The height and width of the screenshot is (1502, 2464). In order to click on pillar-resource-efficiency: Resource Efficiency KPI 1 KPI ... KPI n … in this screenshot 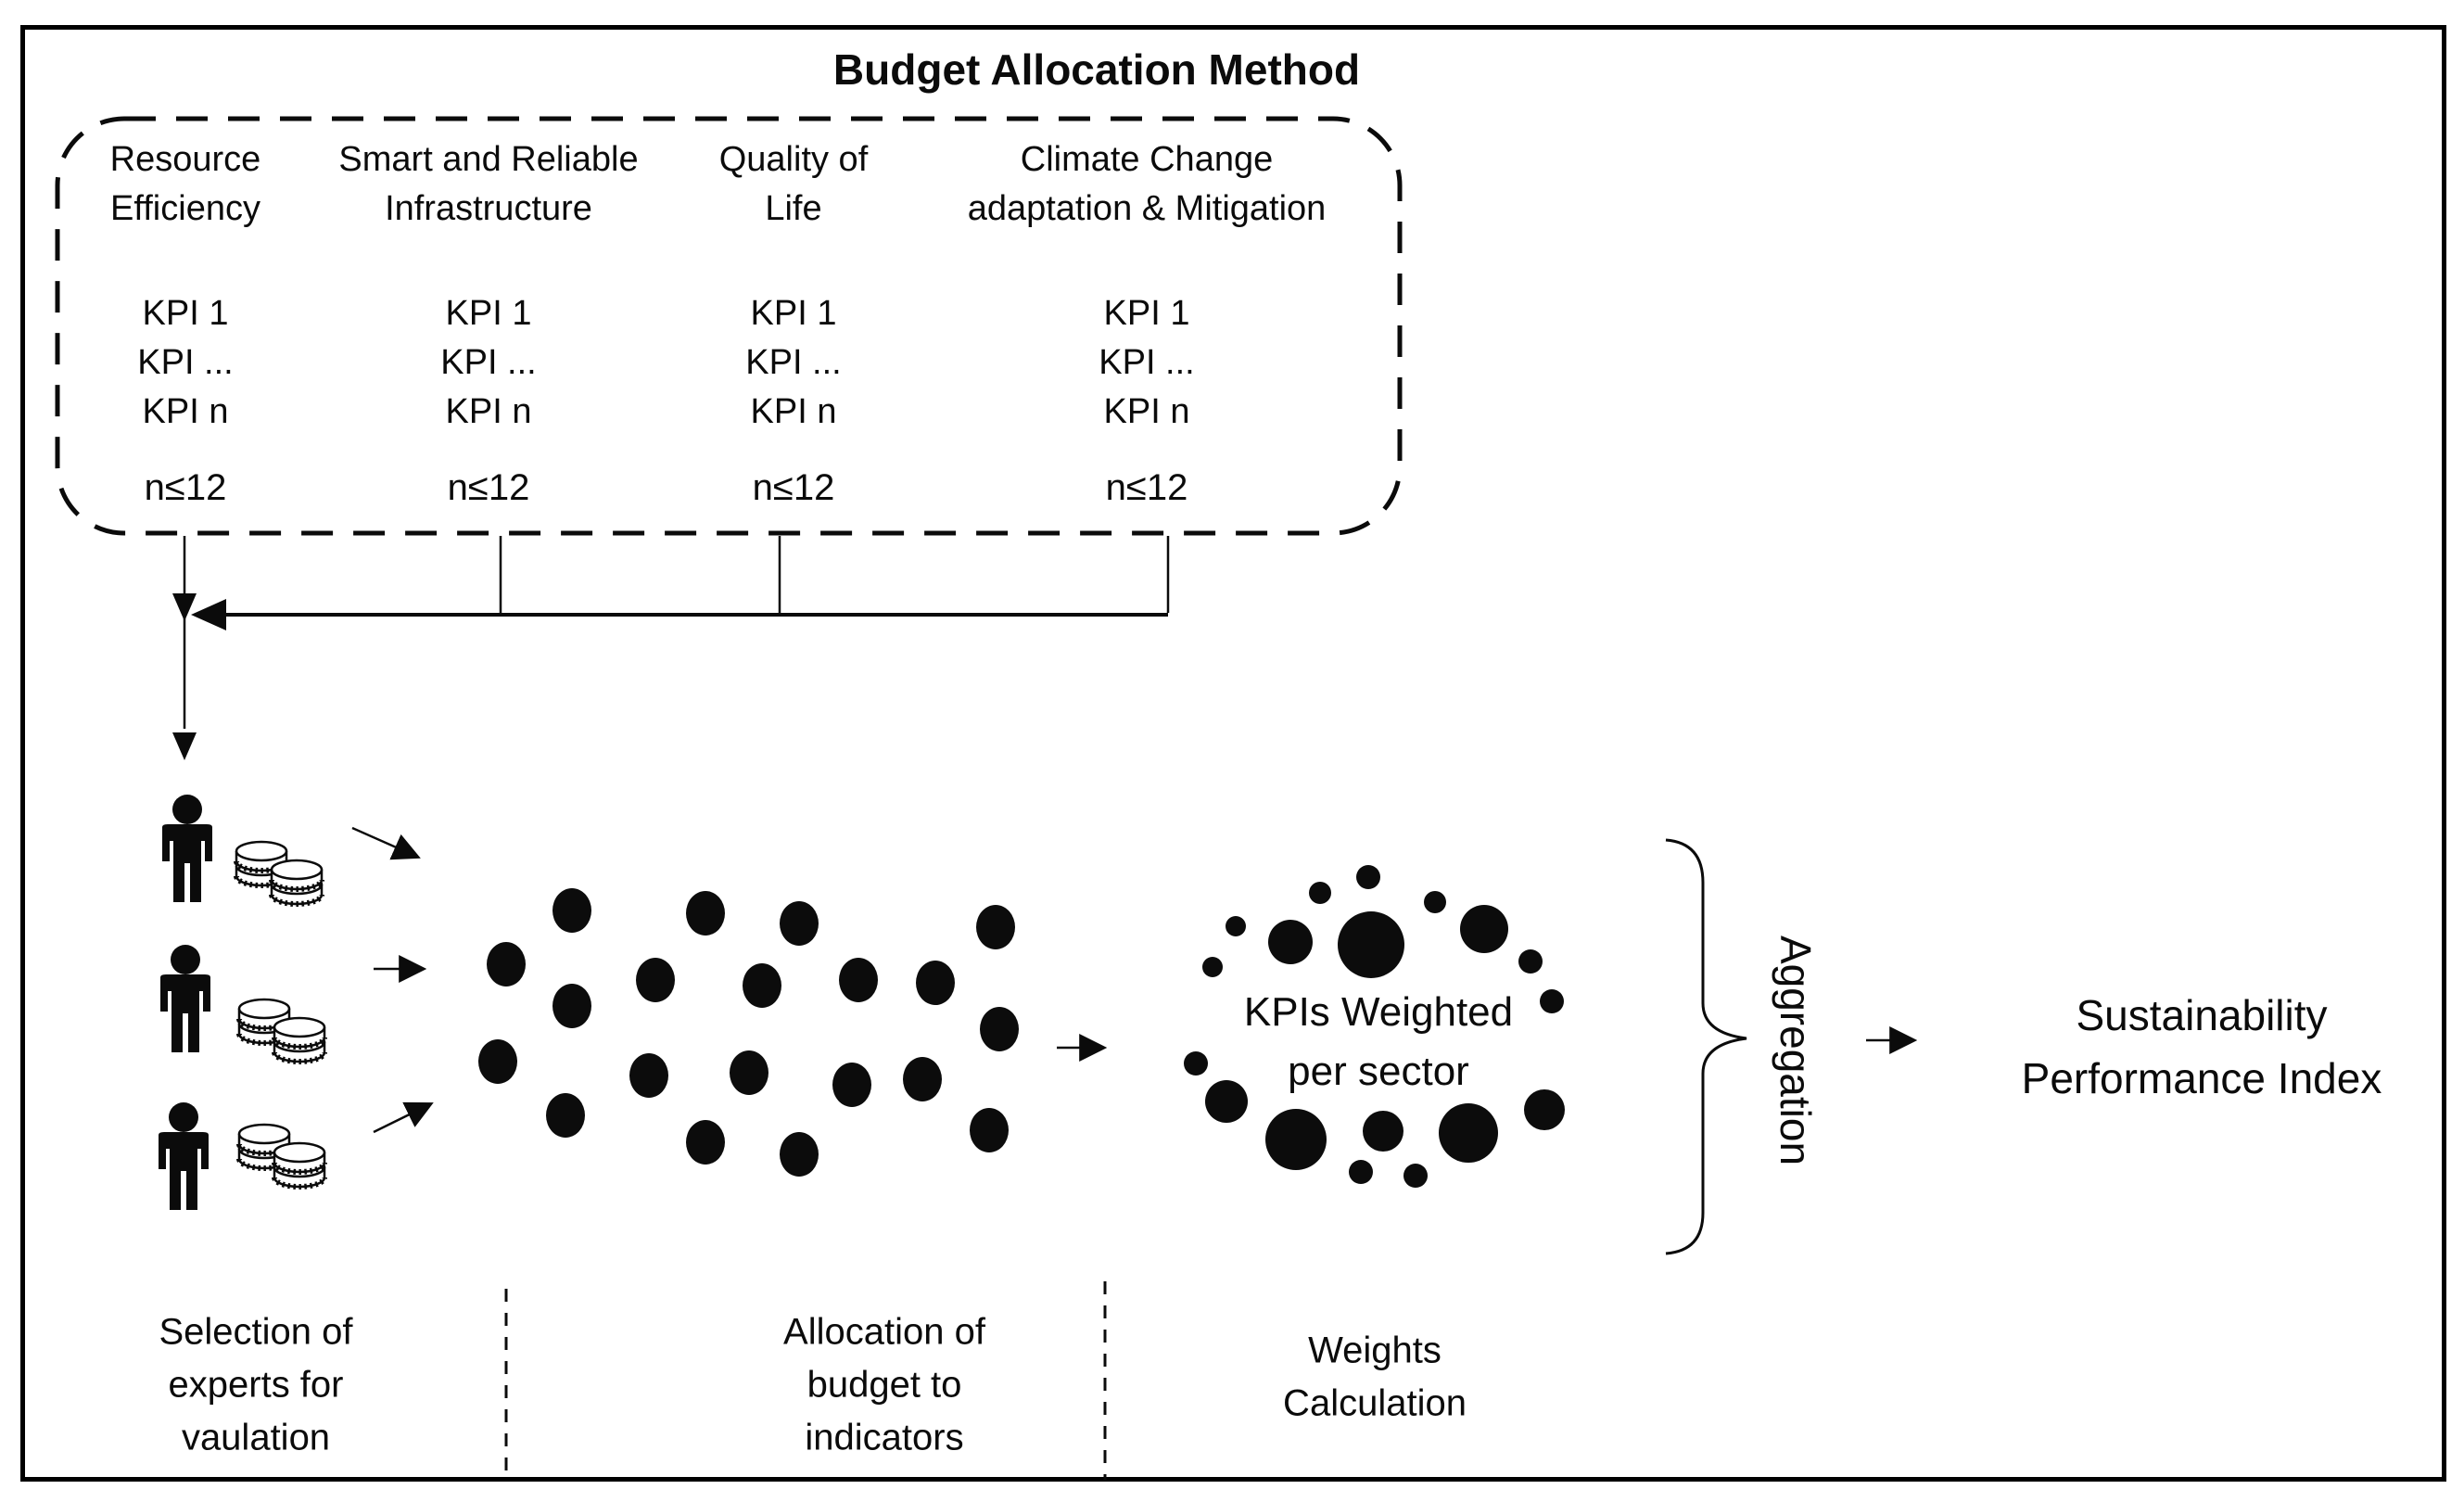, I will do `click(185, 322)`.